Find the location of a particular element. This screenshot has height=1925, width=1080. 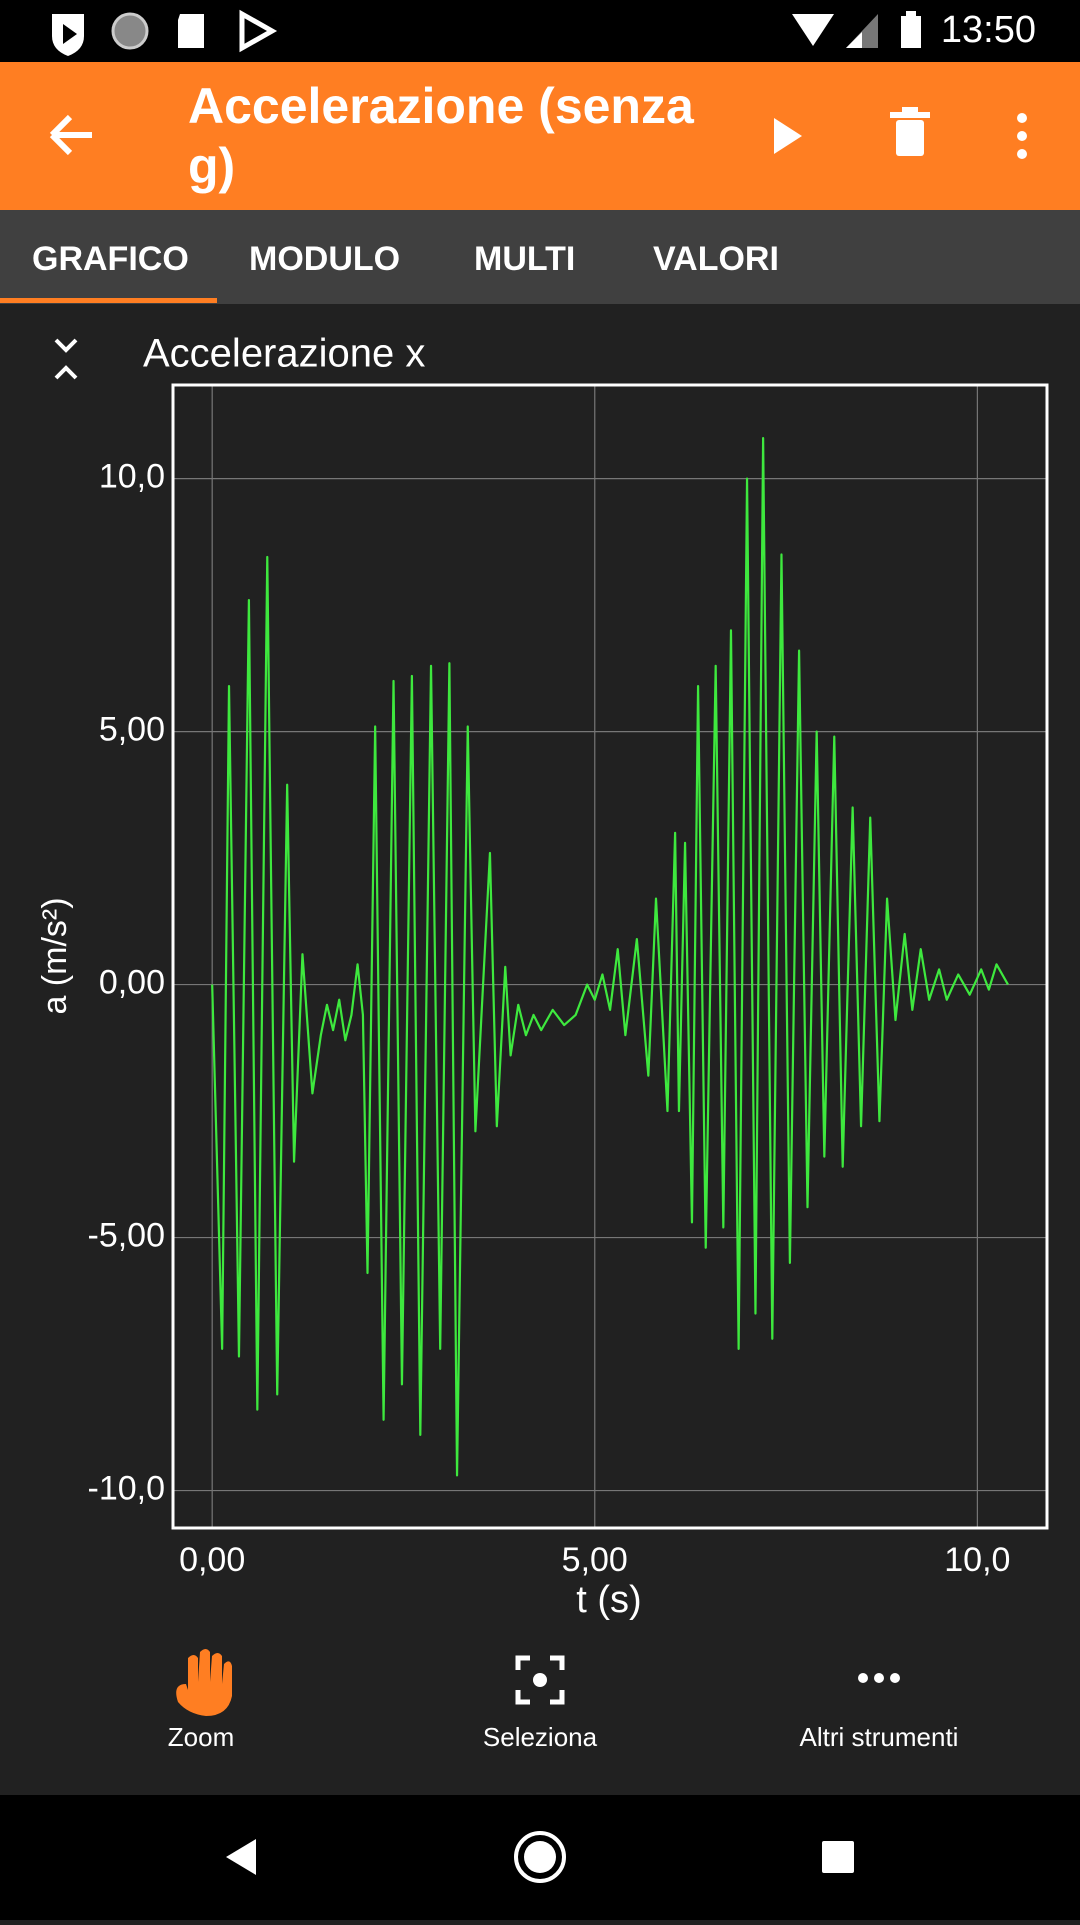

status-icons: 13:50 is located at coordinates (544, 32).